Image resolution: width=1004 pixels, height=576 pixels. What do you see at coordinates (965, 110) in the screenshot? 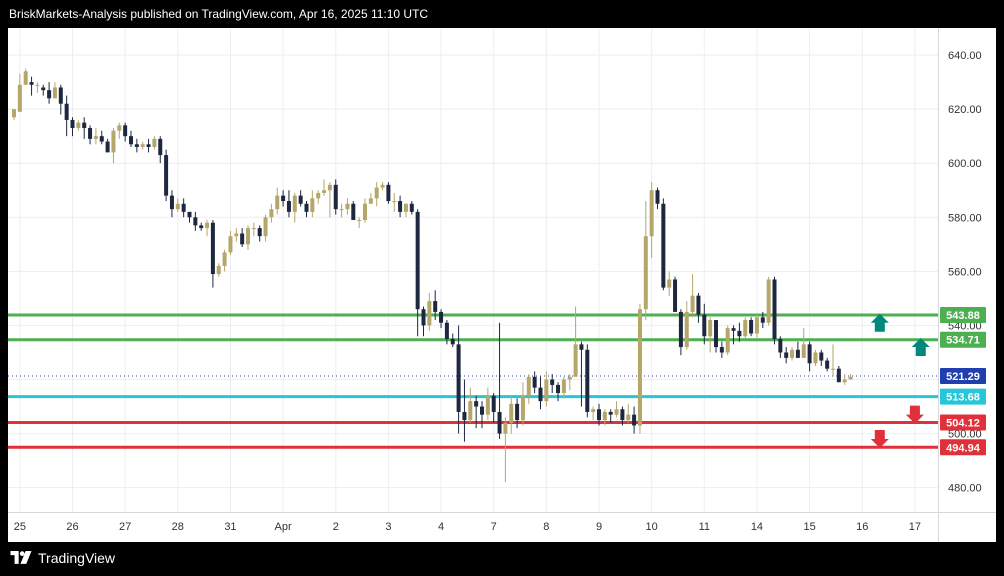
I see `price-tick-label: 620.00` at bounding box center [965, 110].